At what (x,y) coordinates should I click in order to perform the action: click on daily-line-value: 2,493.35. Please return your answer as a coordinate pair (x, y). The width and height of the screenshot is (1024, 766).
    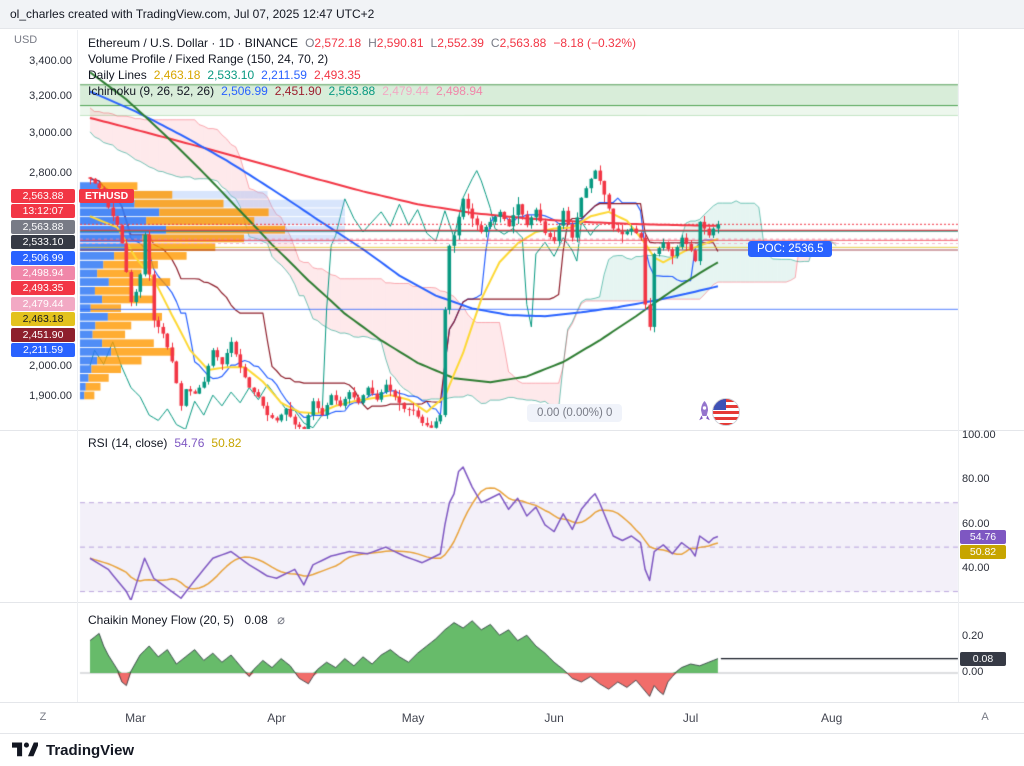
    Looking at the image, I should click on (337, 75).